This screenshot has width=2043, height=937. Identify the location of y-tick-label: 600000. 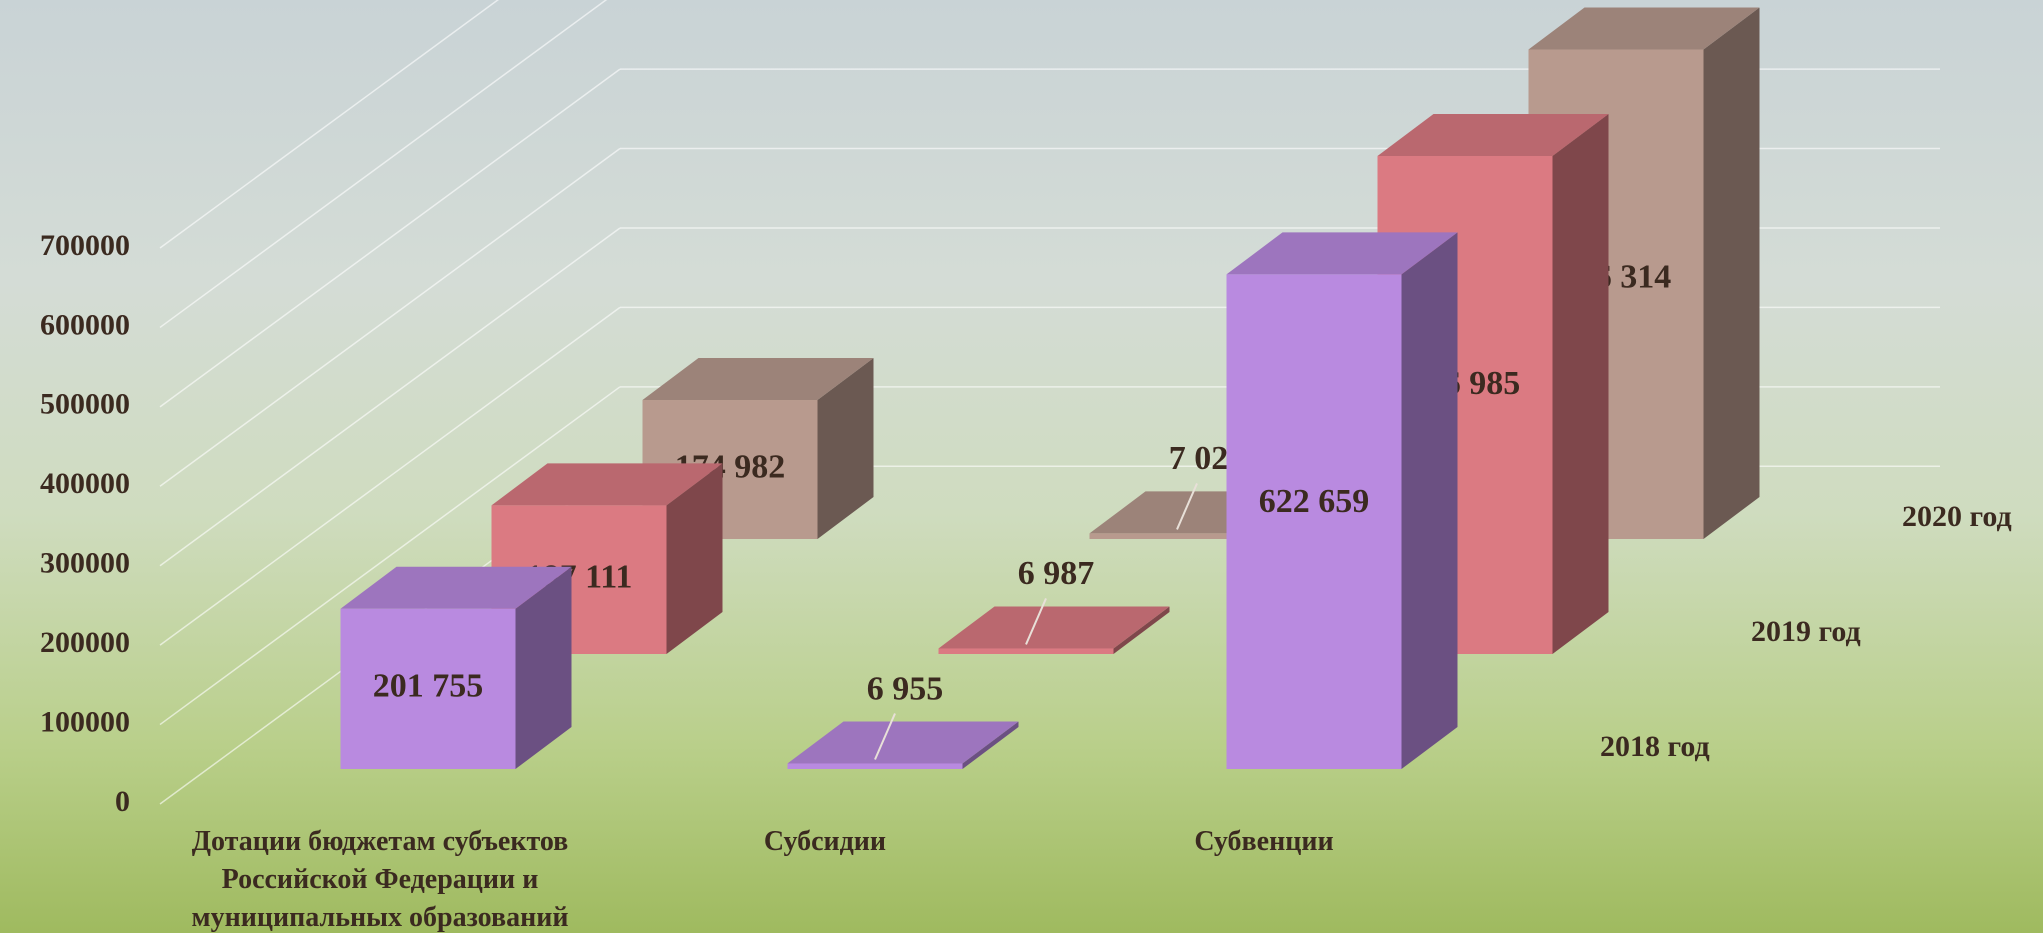
(85, 324).